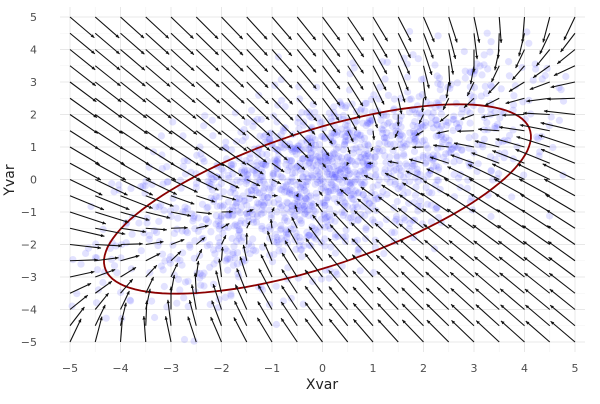 This screenshot has width=600, height=404. I want to click on y-tick-label: −5, so click(29, 342).